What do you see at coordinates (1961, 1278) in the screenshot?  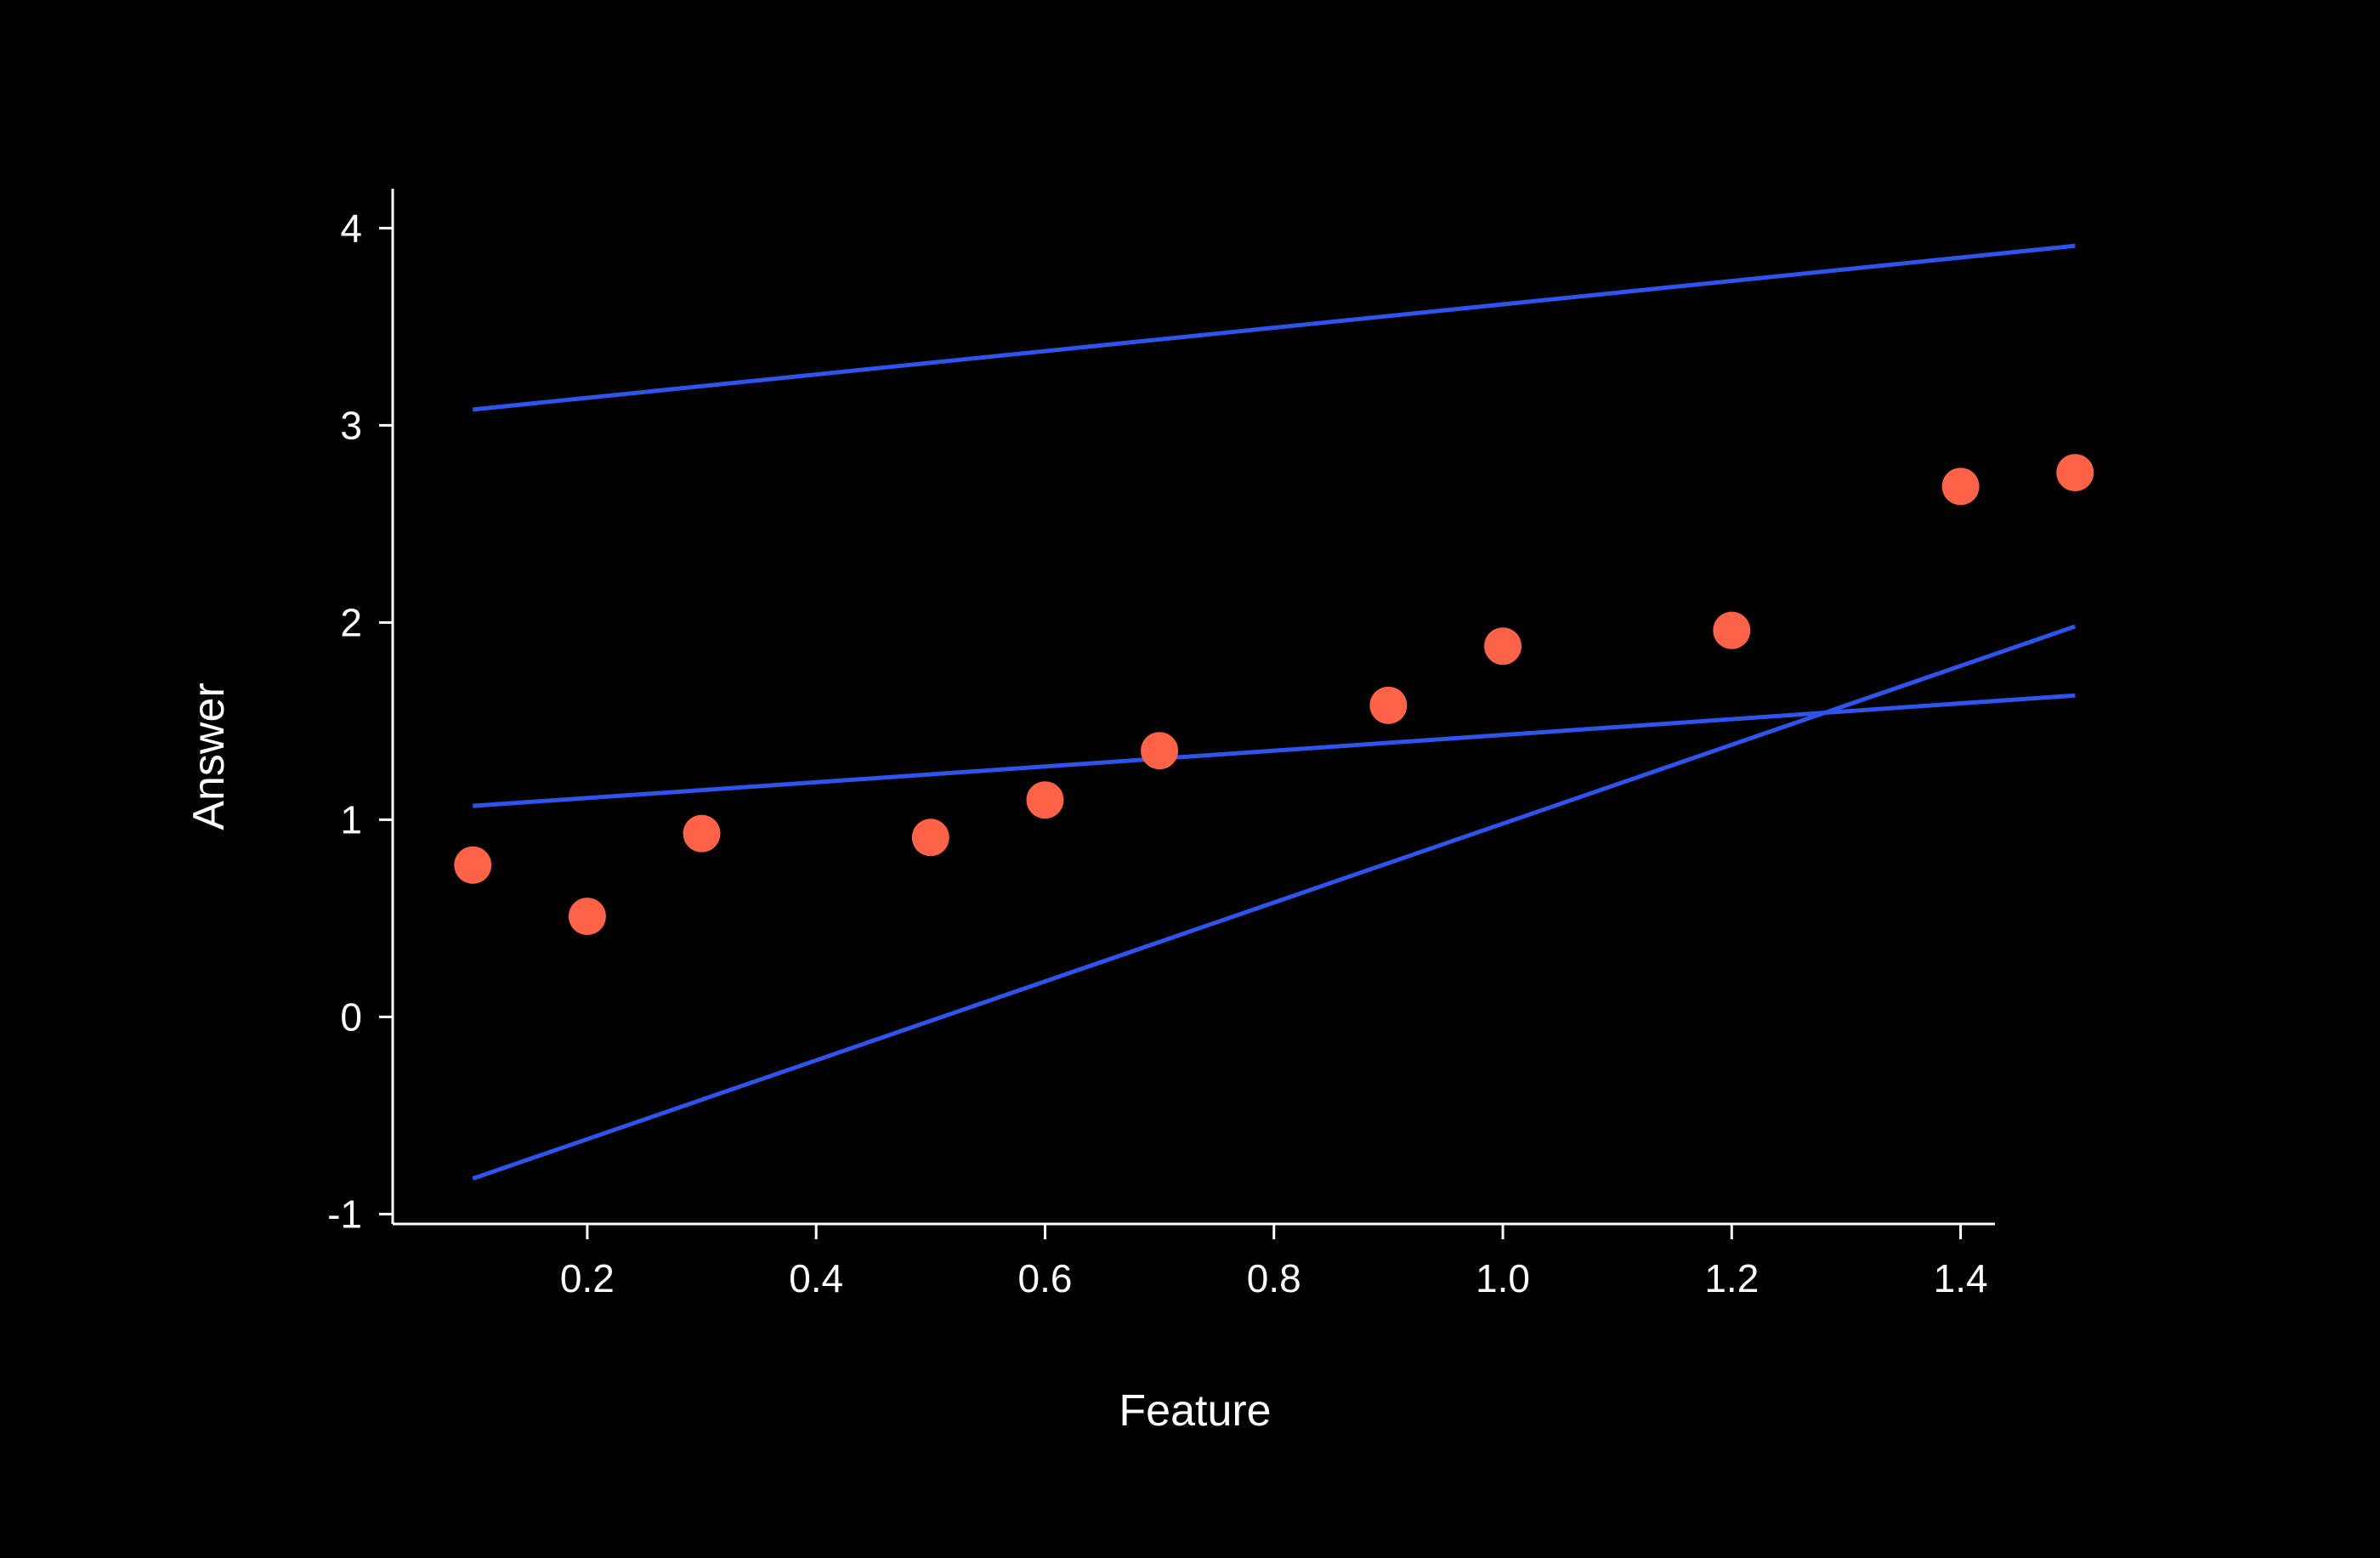 I see `x-tick-label: 1.4` at bounding box center [1961, 1278].